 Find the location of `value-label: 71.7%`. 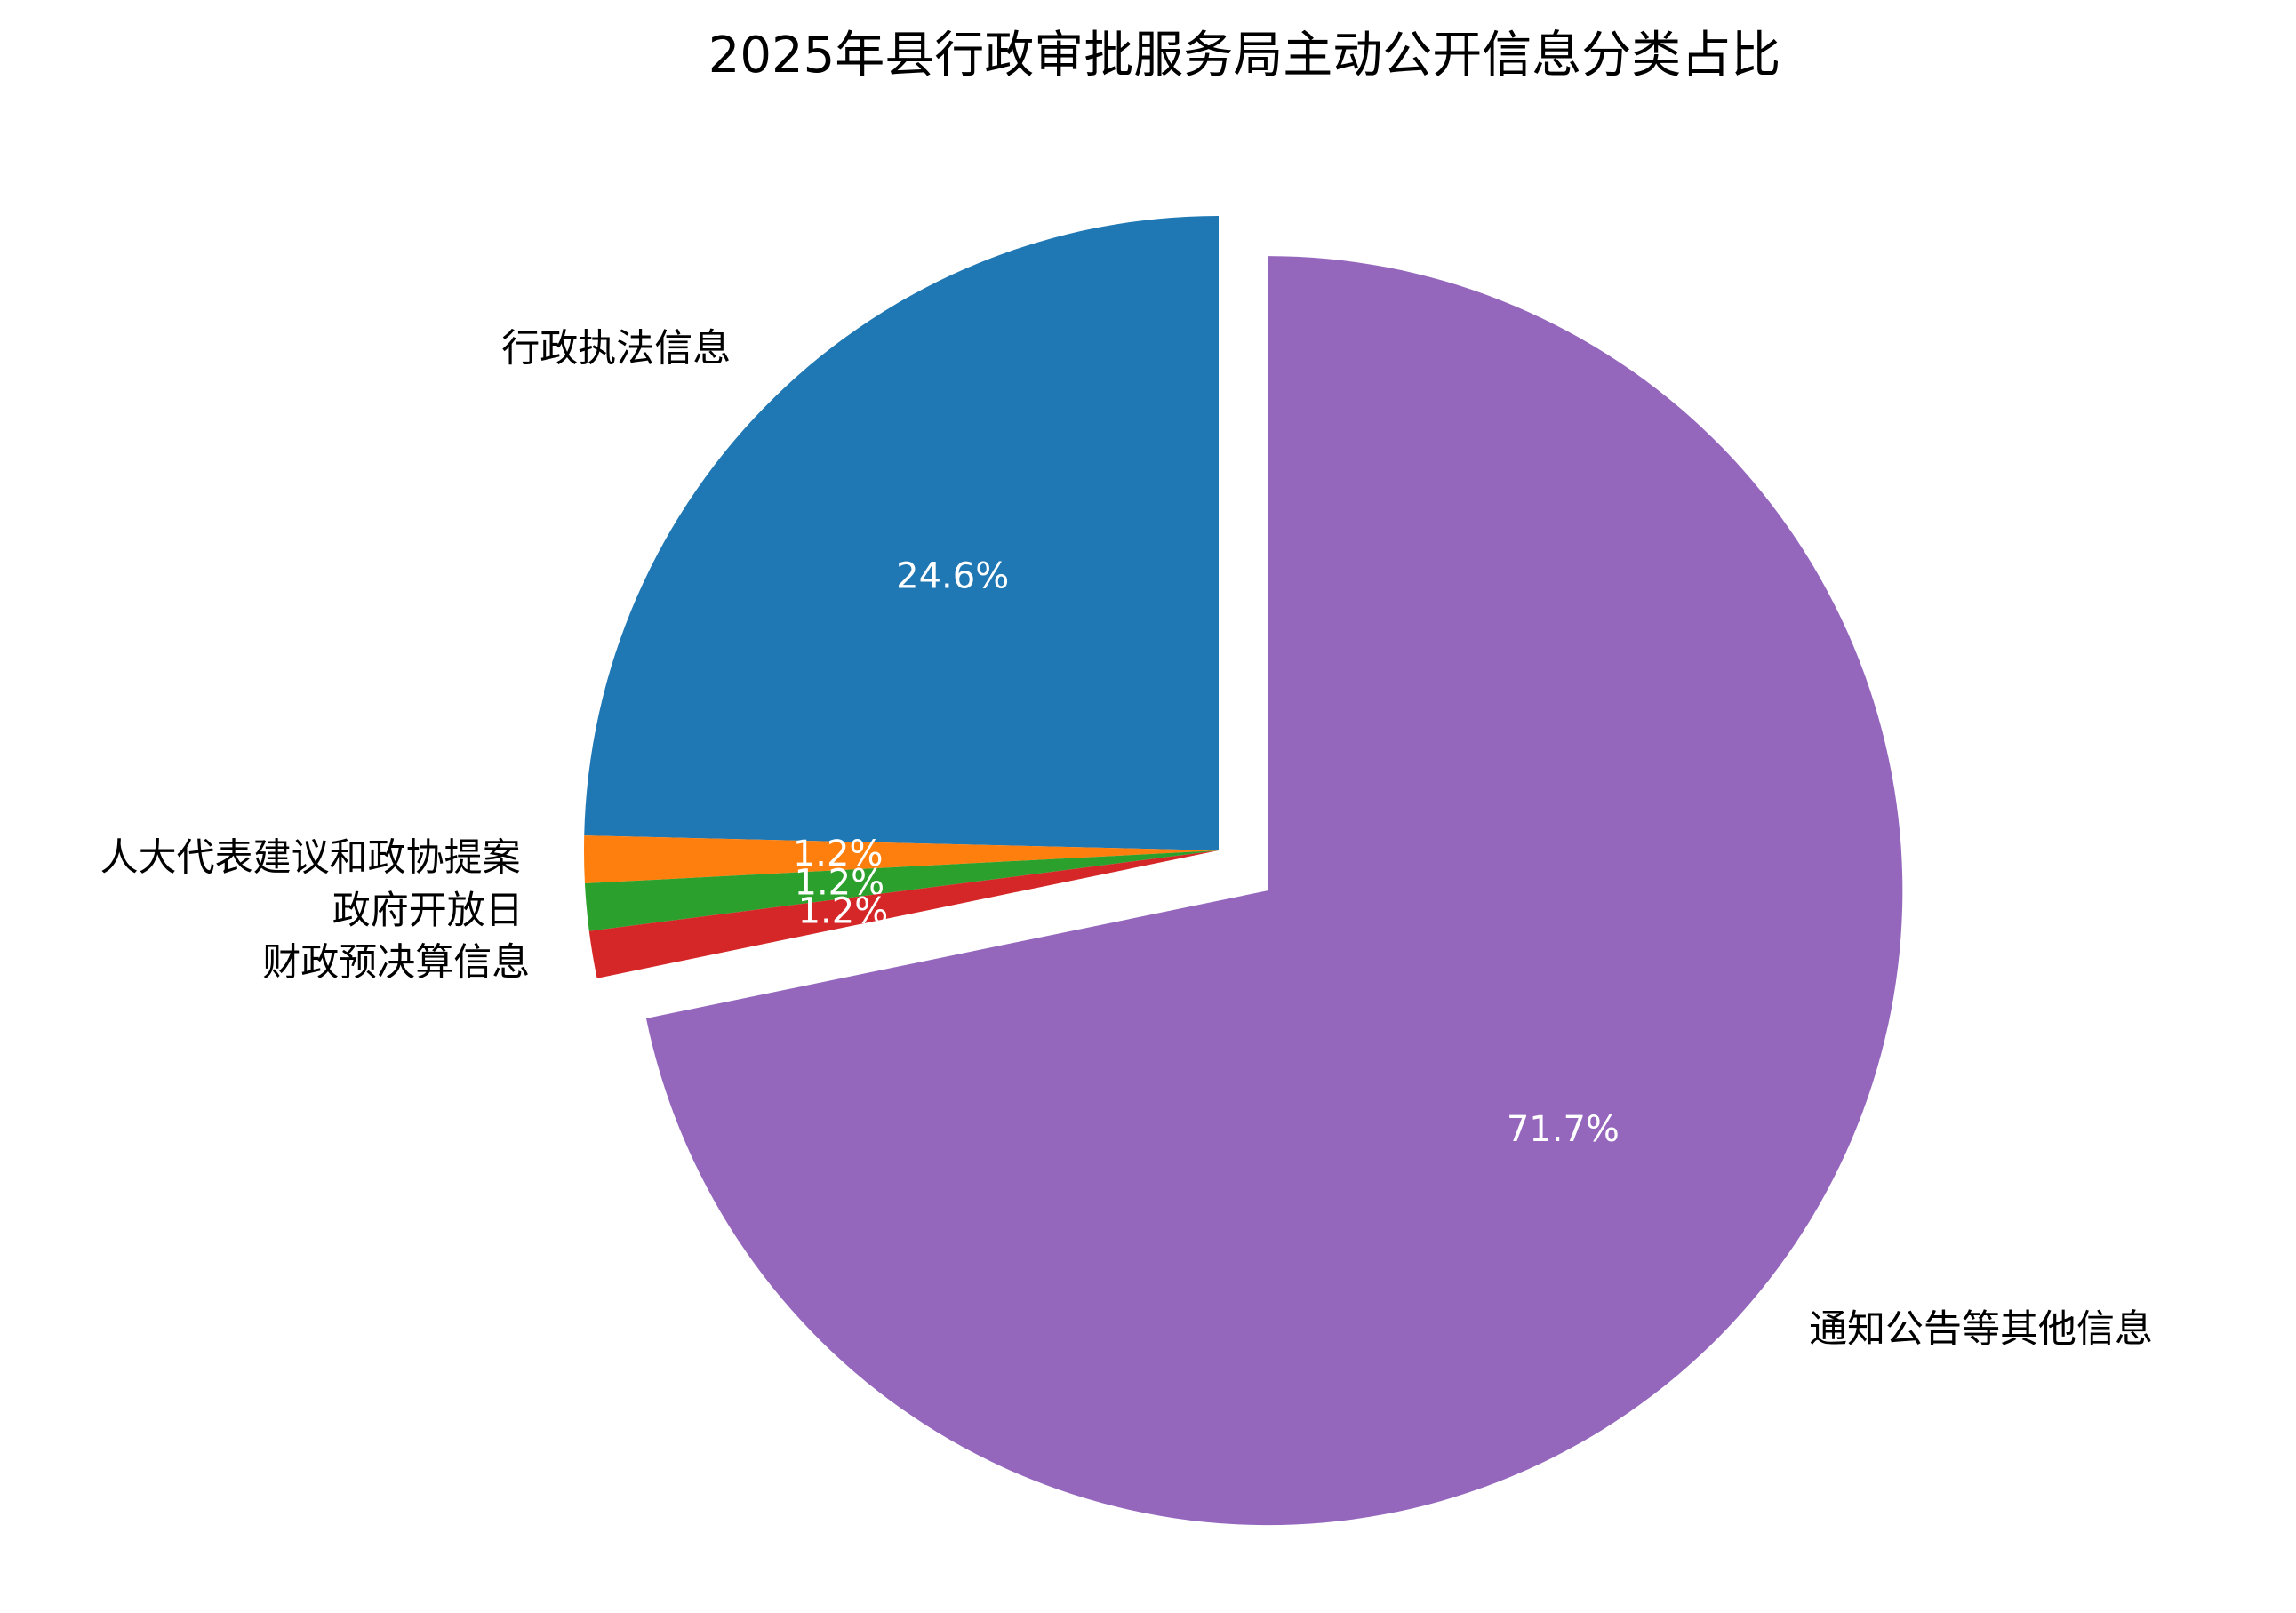

value-label: 71.7% is located at coordinates (1563, 1129).